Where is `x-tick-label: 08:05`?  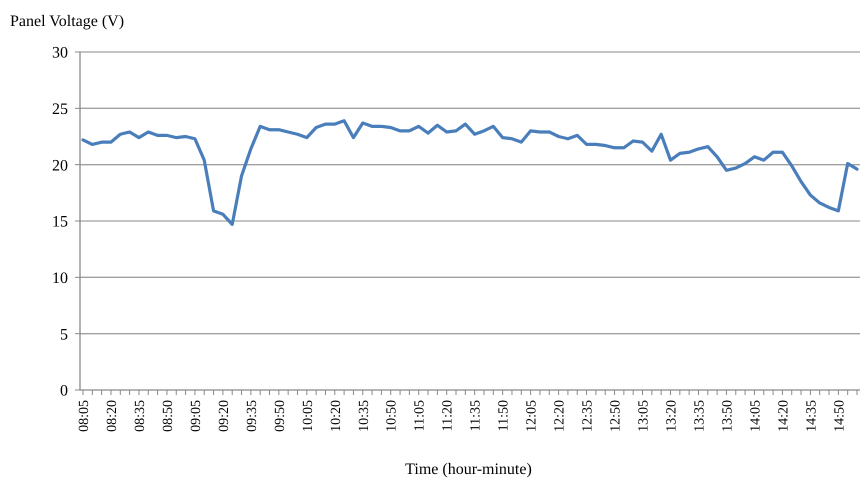
x-tick-label: 08:05 is located at coordinates (84, 416).